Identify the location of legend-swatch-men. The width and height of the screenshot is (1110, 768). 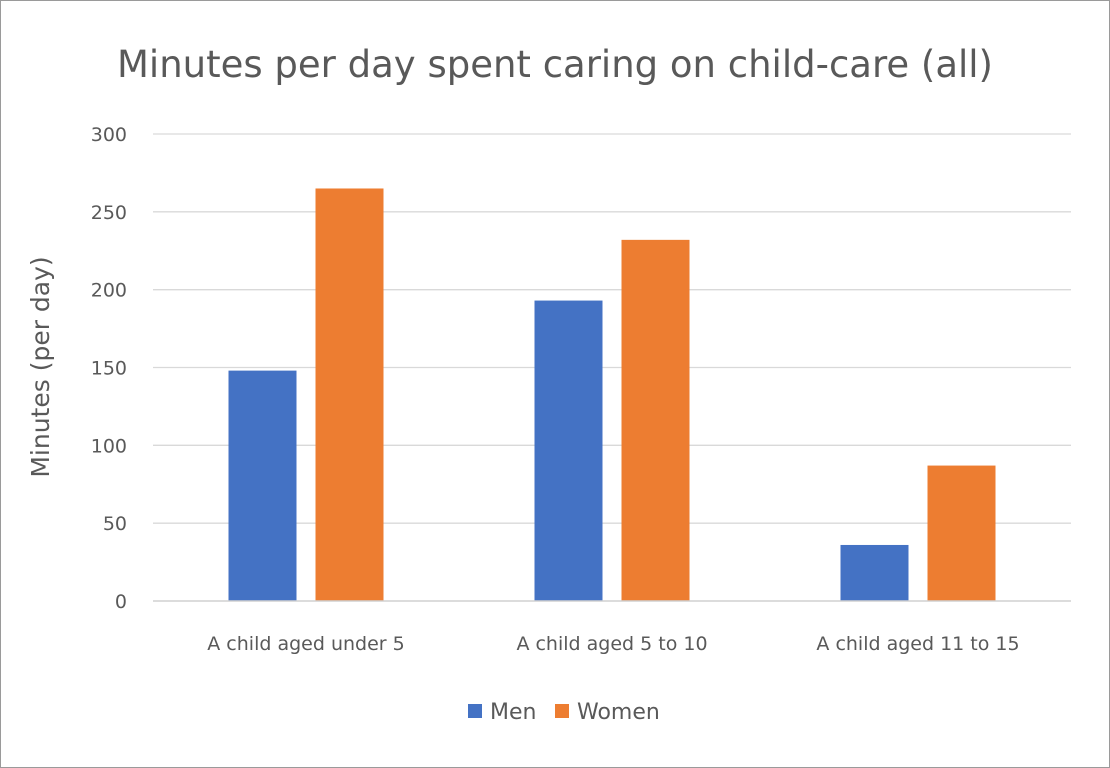
(475, 711).